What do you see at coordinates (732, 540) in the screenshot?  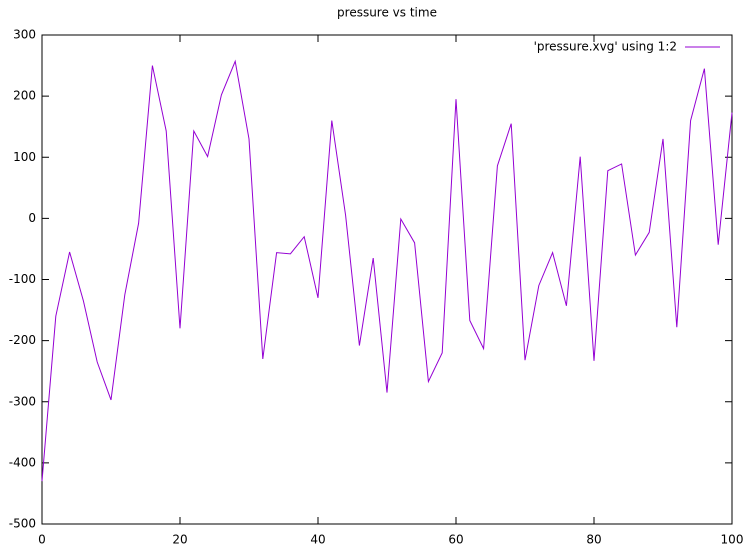 I see `x-tick-label: 100` at bounding box center [732, 540].